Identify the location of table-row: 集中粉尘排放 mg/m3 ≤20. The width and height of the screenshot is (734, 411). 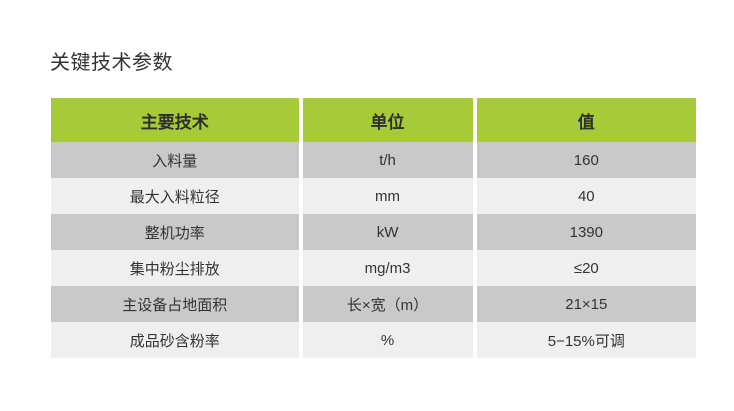
(373, 268).